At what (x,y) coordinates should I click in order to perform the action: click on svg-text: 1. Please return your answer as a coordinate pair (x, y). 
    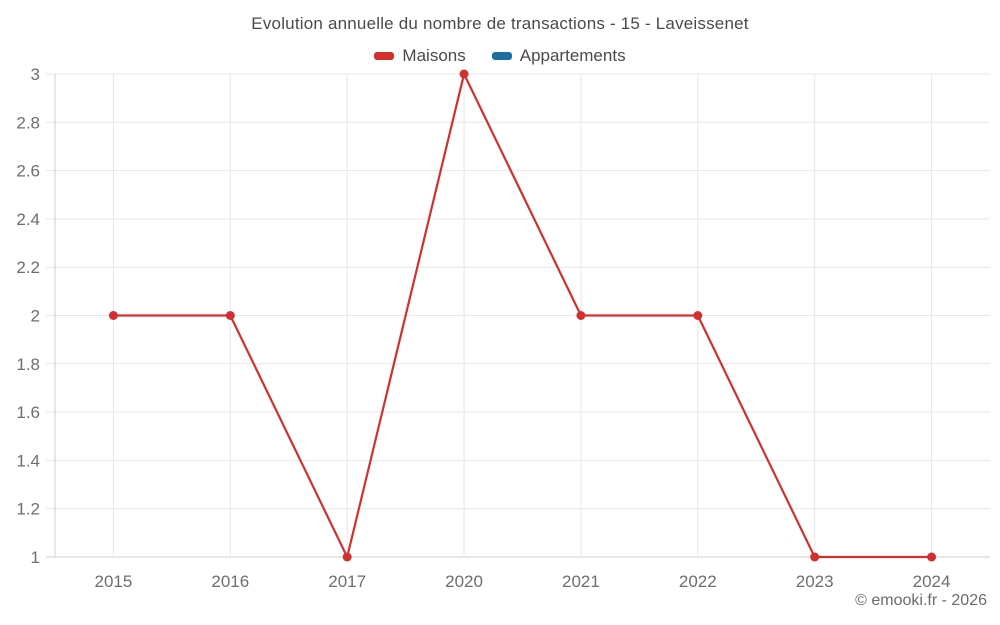
    Looking at the image, I should click on (35, 557).